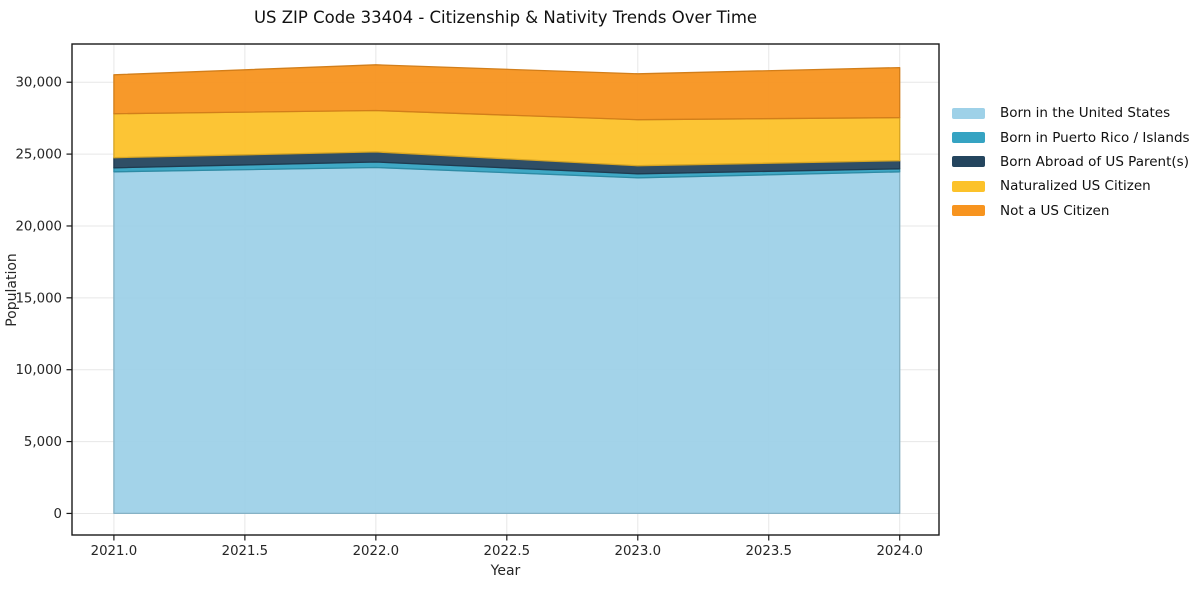 Image resolution: width=1189 pixels, height=590 pixels. Describe the element at coordinates (58, 514) in the screenshot. I see `y-tick-label: 0` at that location.